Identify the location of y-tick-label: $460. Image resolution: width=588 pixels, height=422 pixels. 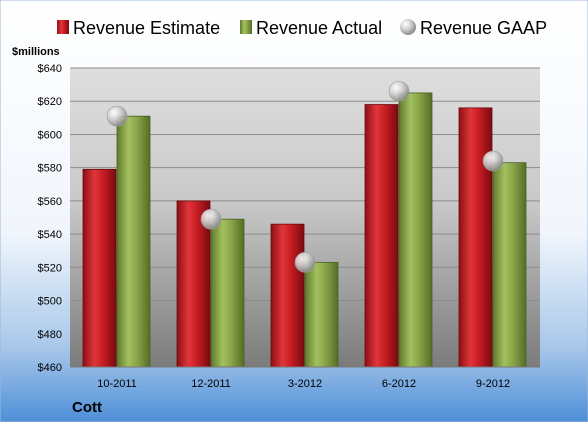
(50, 368).